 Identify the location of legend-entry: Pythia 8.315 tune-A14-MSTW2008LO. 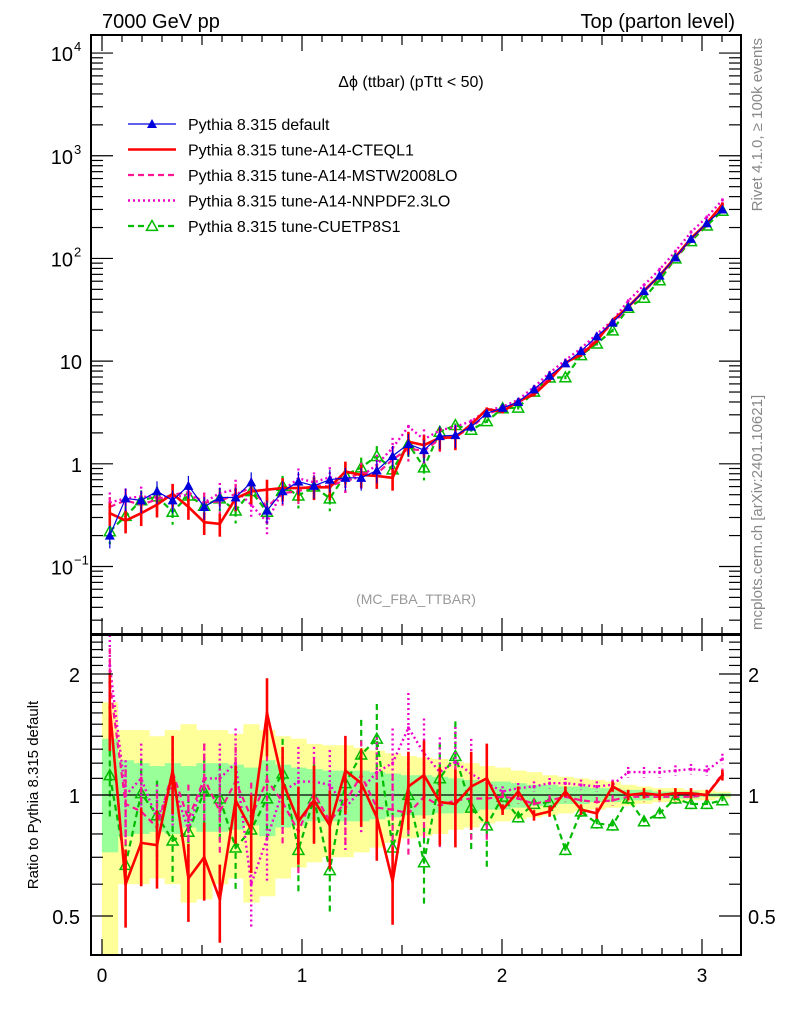
(292, 176).